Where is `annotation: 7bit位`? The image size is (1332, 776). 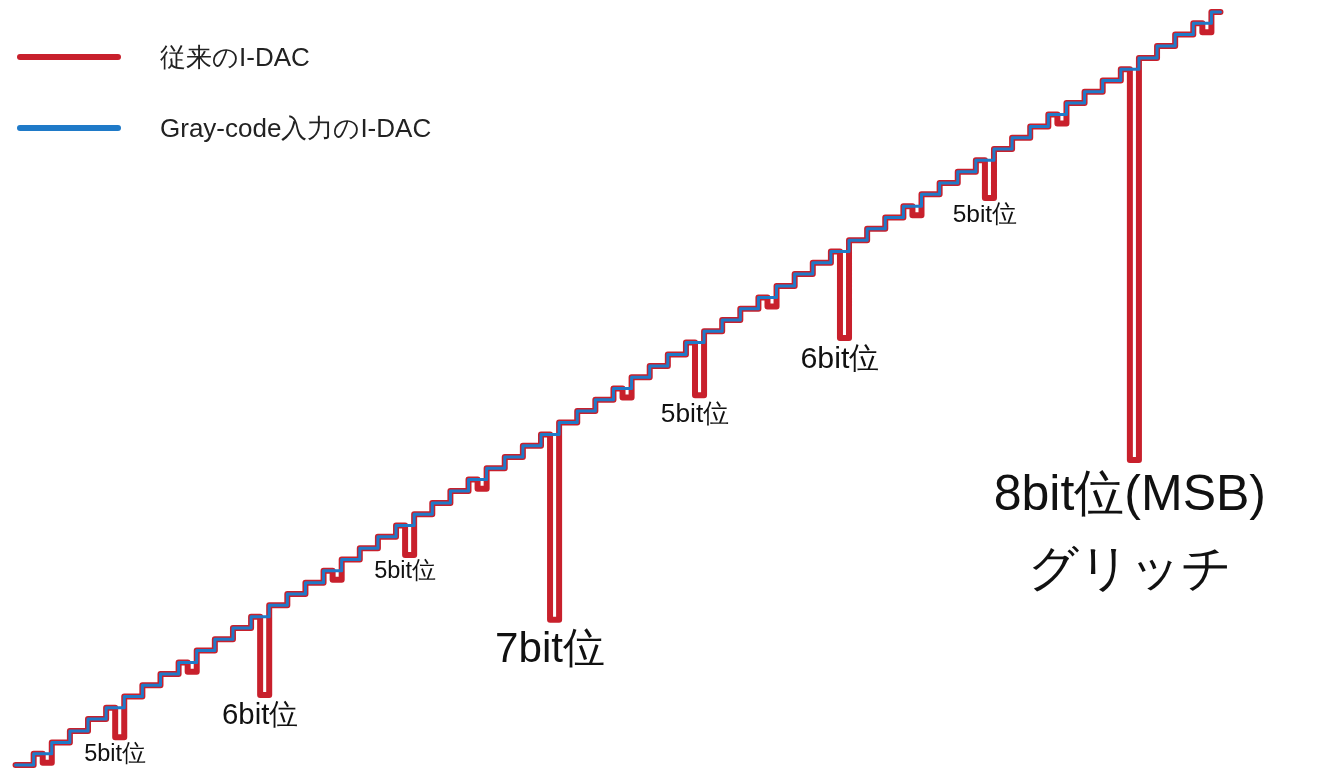
annotation: 7bit位 is located at coordinates (550, 647).